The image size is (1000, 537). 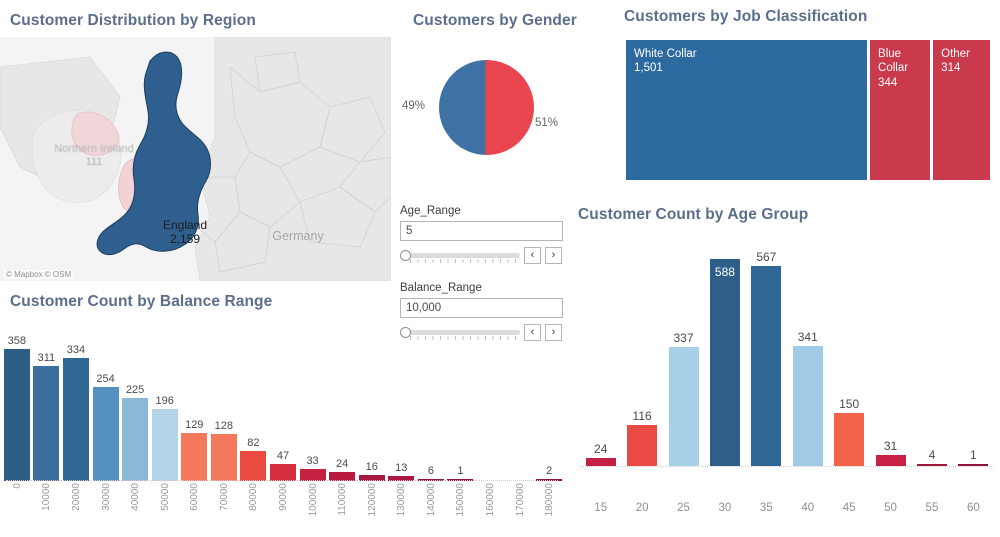 What do you see at coordinates (547, 123) in the screenshot?
I see `gender-pie-label-male: 51%` at bounding box center [547, 123].